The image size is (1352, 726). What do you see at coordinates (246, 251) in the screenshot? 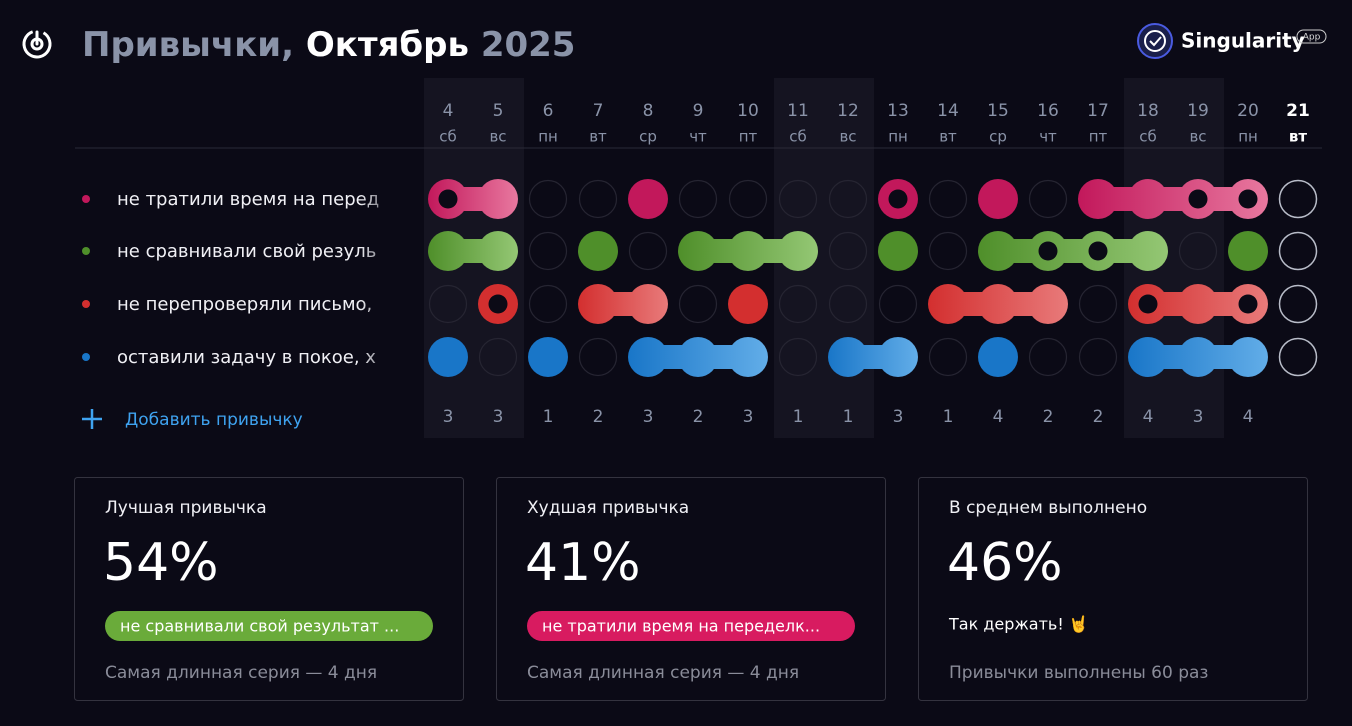
I see `habit-name: не сравнивали свой резуль` at bounding box center [246, 251].